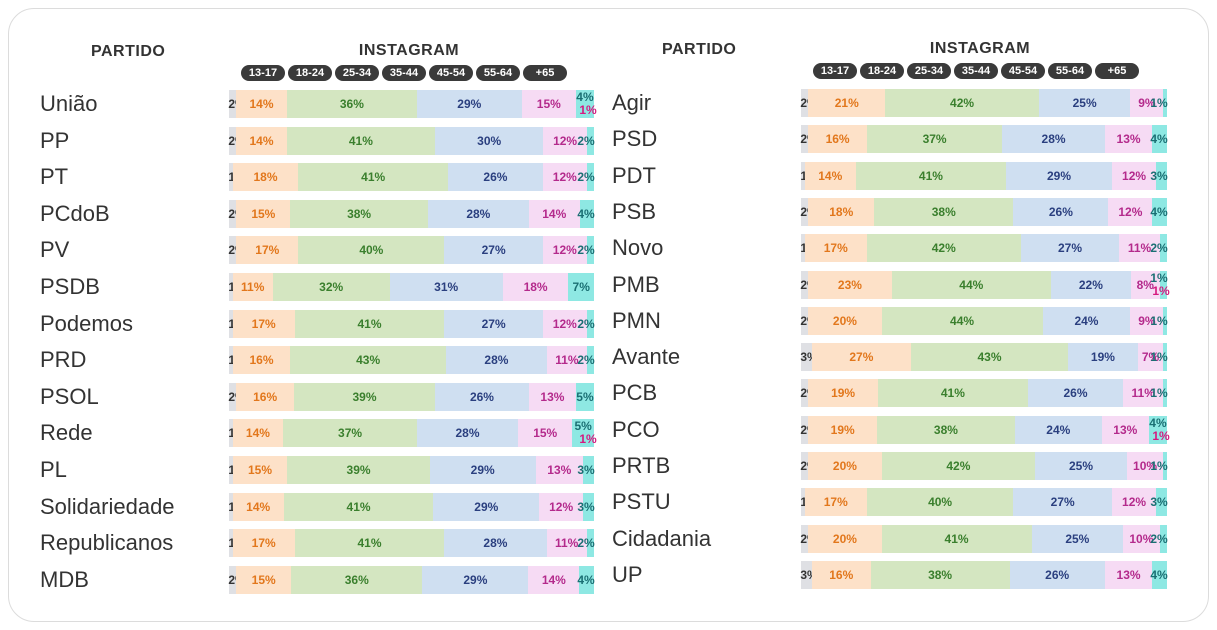 The height and width of the screenshot is (630, 1217). Describe the element at coordinates (566, 543) in the screenshot. I see `bar-value-label: 11%` at that location.